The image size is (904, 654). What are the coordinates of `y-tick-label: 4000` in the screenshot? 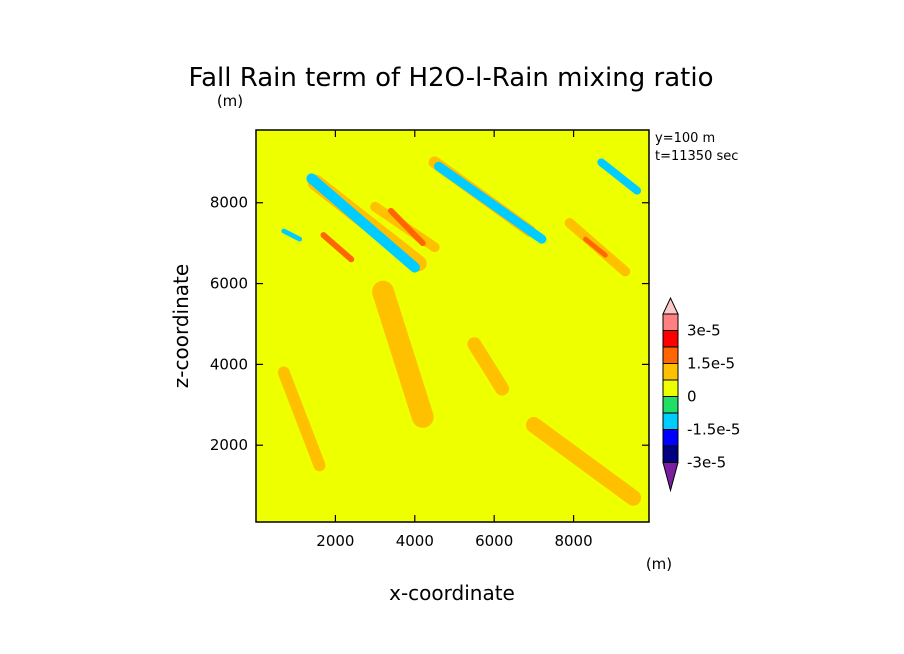 It's located at (229, 364).